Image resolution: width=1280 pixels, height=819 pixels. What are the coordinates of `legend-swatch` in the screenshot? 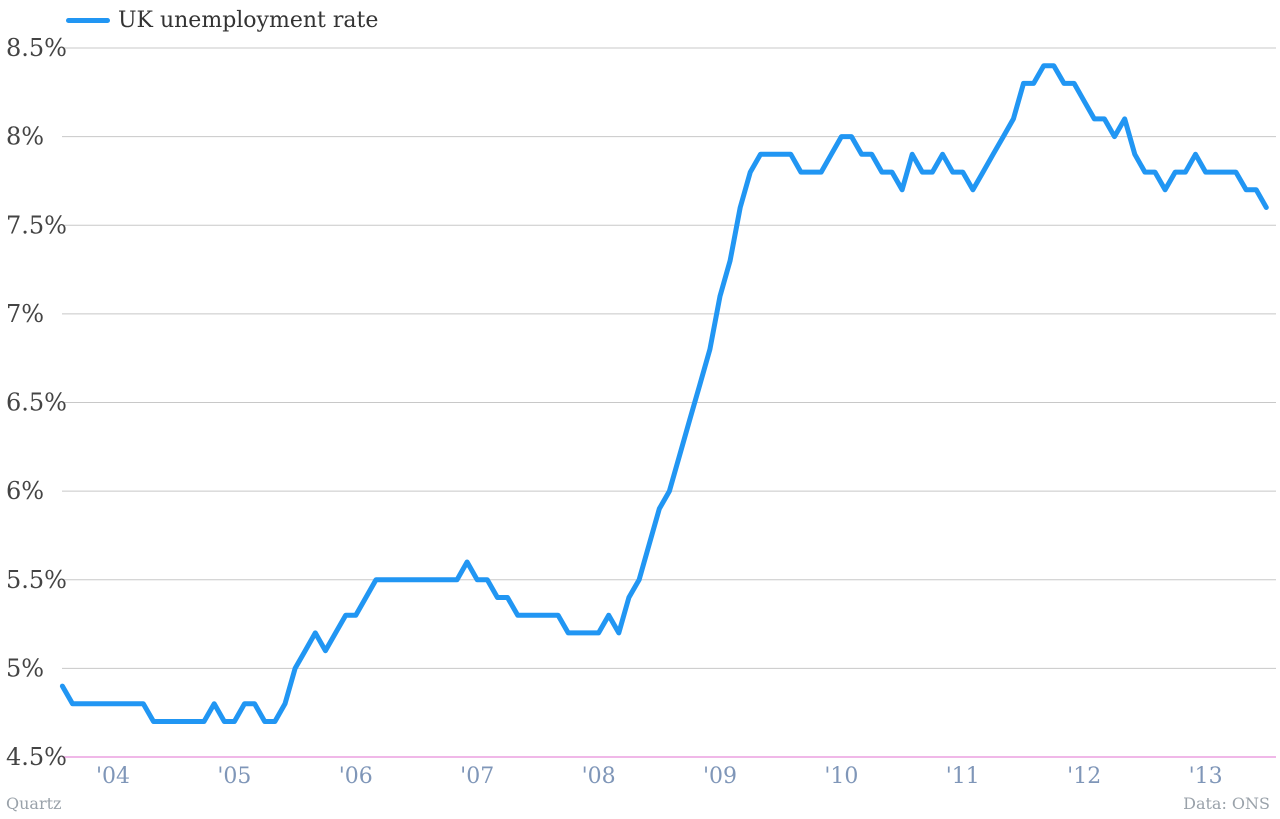 It's located at (88, 20).